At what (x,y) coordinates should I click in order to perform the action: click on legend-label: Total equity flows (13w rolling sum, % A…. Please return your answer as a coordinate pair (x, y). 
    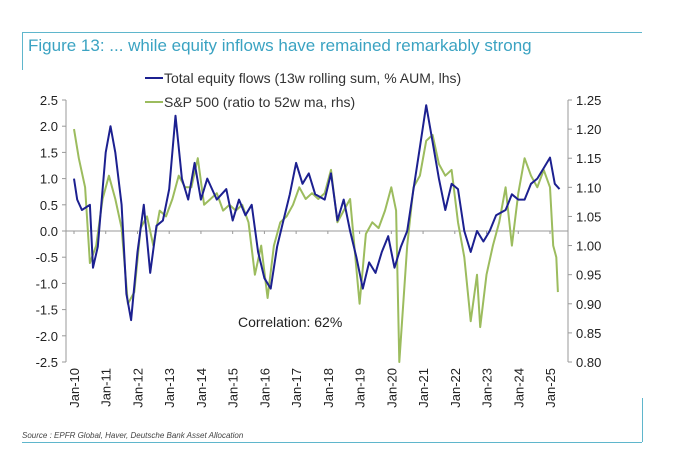
    Looking at the image, I should click on (312, 78).